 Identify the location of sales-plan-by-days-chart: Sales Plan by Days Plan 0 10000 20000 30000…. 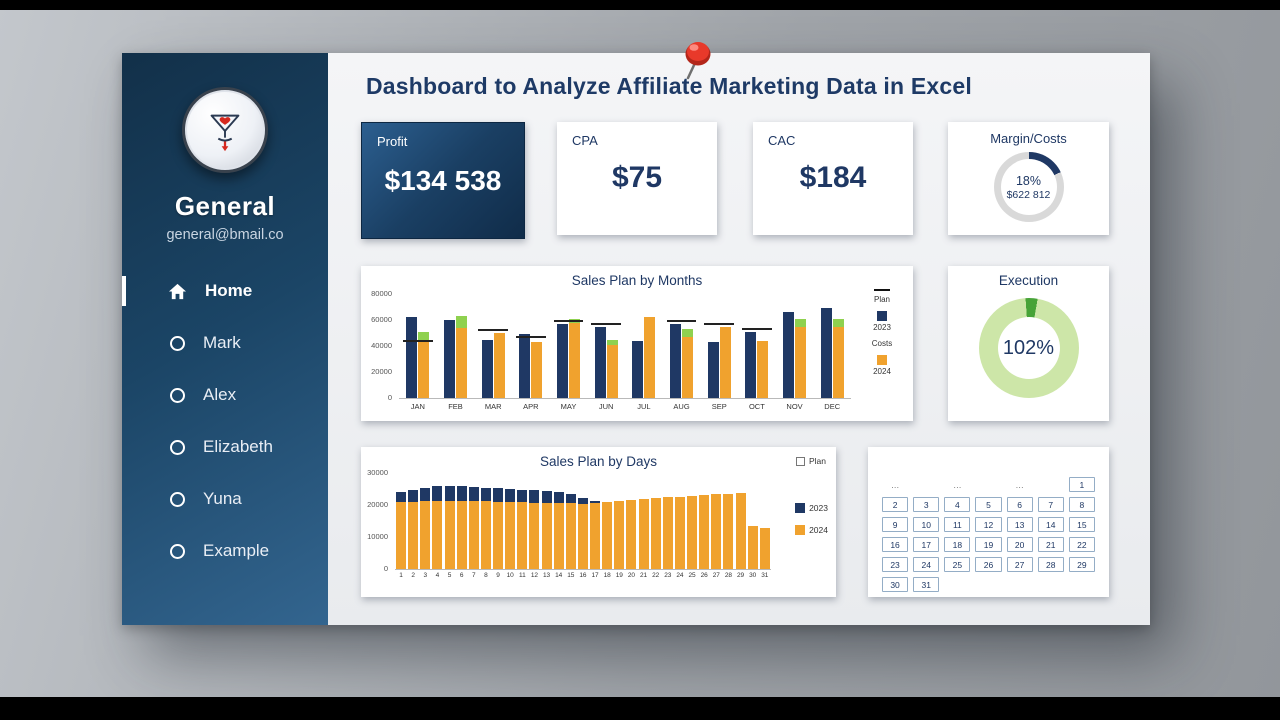
(598, 522).